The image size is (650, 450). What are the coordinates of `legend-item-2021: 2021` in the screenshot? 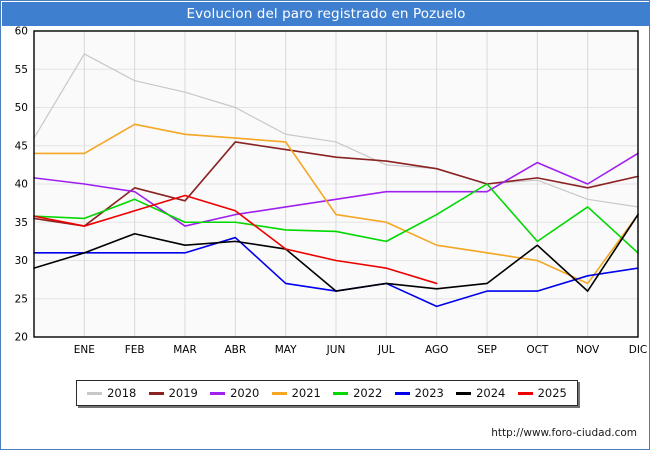 It's located at (296, 393).